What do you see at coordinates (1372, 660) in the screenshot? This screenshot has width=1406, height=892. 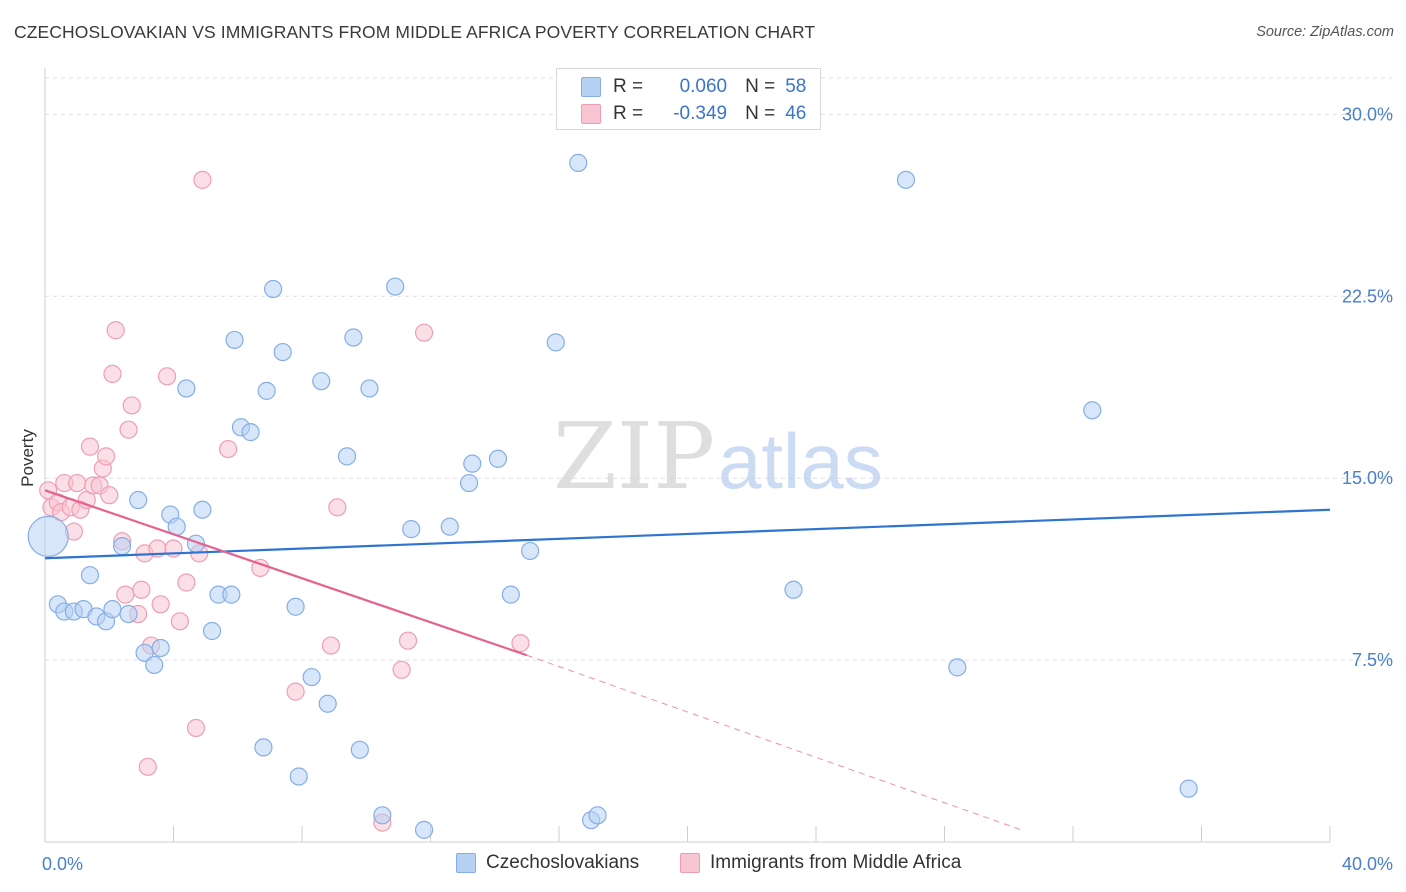 I see `y-tick-label: 7.5%` at bounding box center [1372, 660].